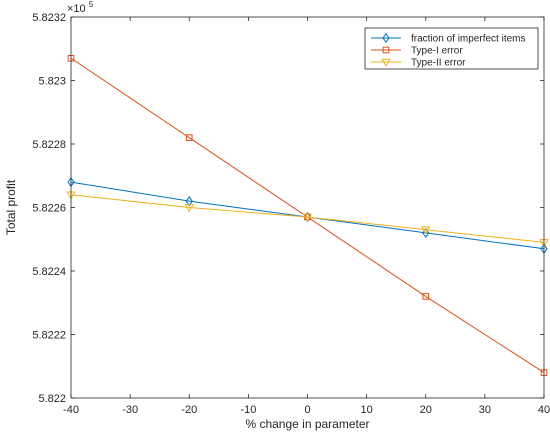 The width and height of the screenshot is (550, 437). What do you see at coordinates (307, 424) in the screenshot?
I see `x-axis-label: % change in parameter` at bounding box center [307, 424].